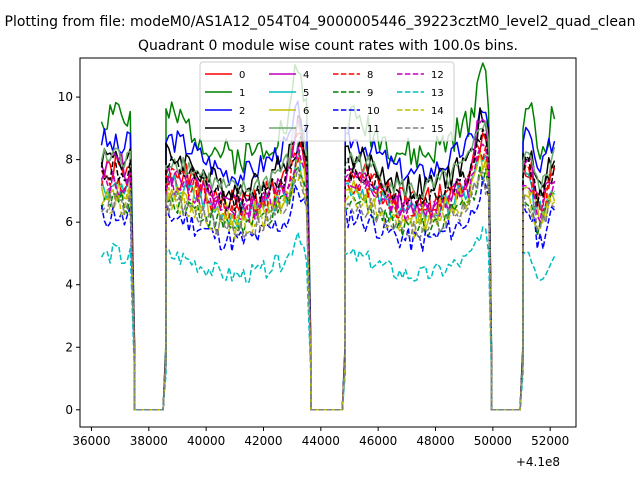  What do you see at coordinates (206, 441) in the screenshot?
I see `x-tick-label: 40000` at bounding box center [206, 441].